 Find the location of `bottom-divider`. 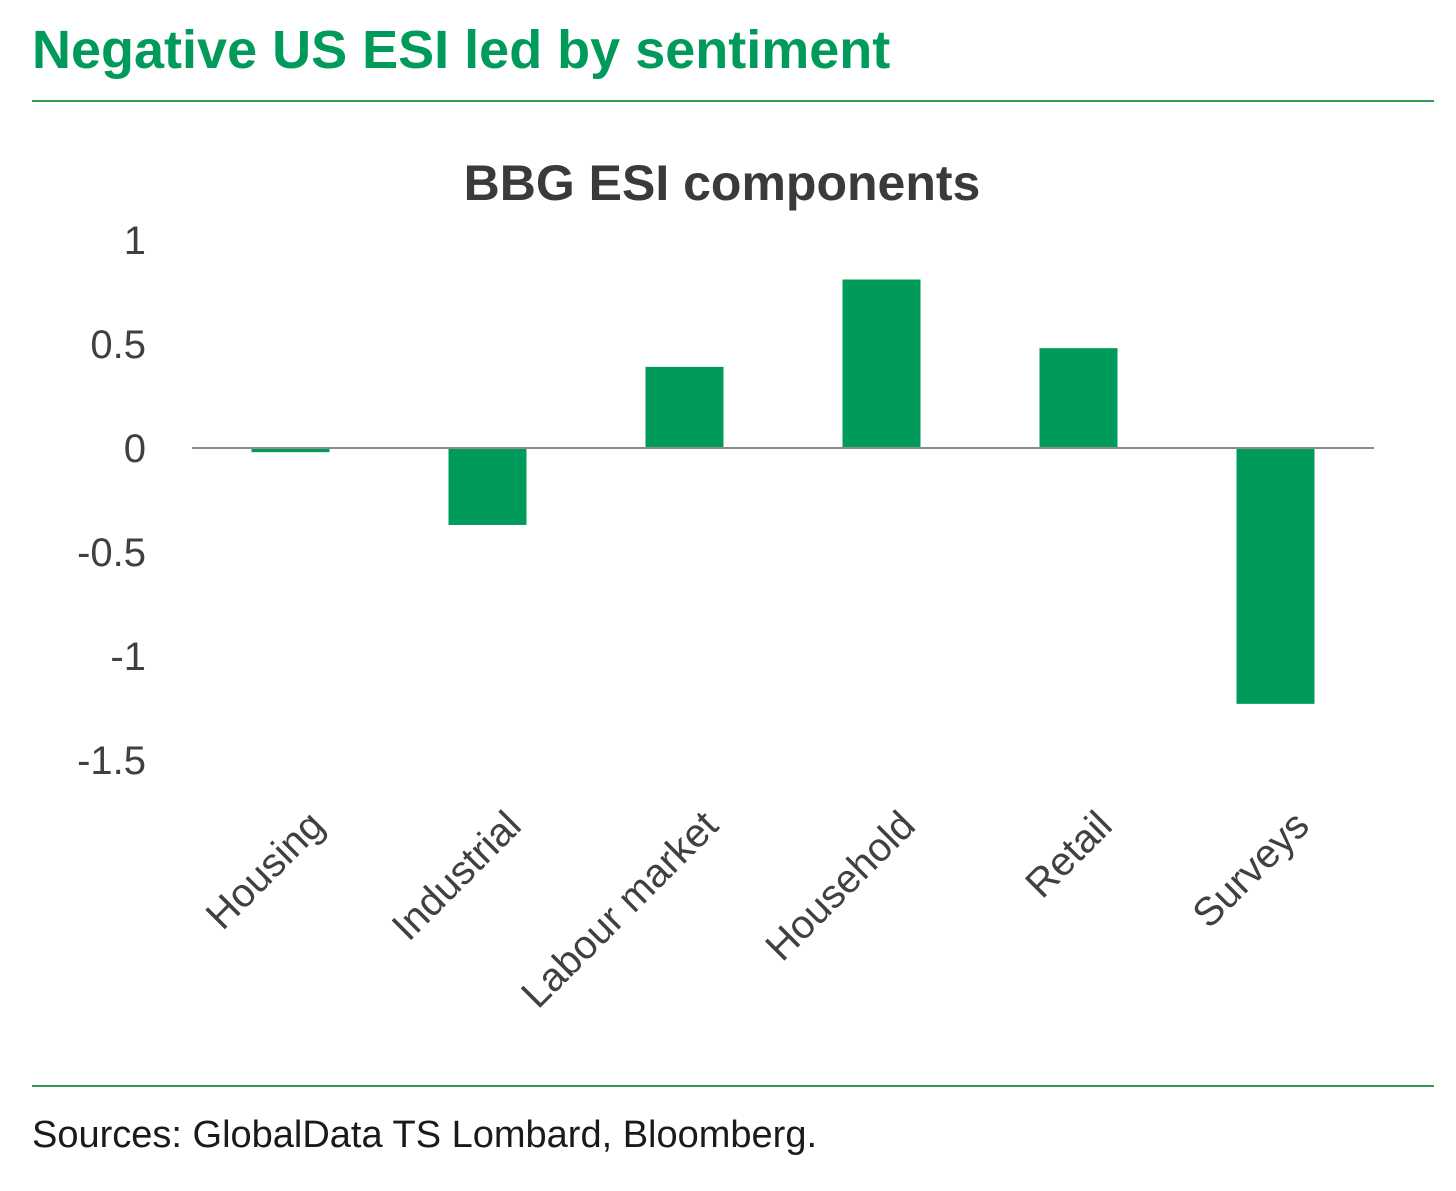

bottom-divider is located at coordinates (733, 1086).